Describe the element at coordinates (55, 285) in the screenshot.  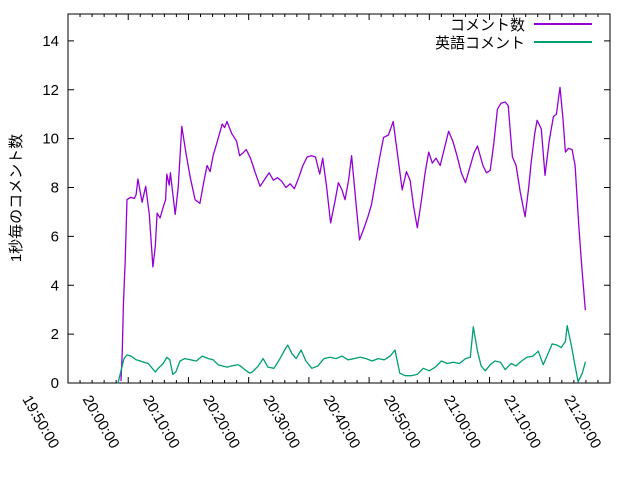
I see `y-tick-label: 4` at that location.